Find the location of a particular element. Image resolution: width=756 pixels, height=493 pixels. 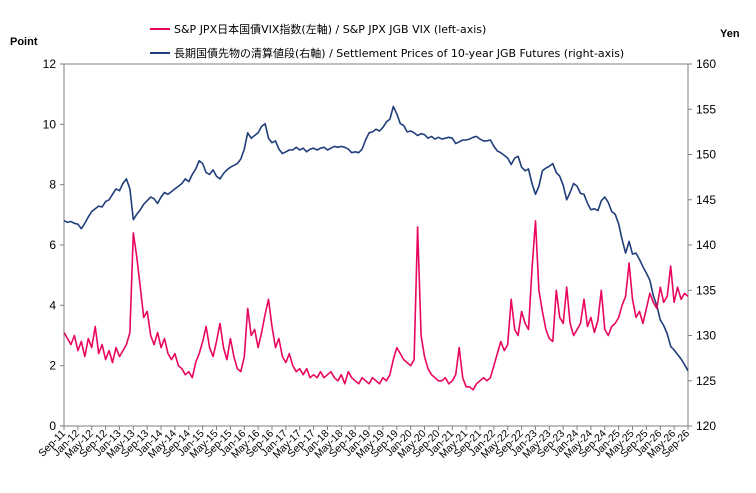

right-tick-label: 125 is located at coordinates (706, 381).